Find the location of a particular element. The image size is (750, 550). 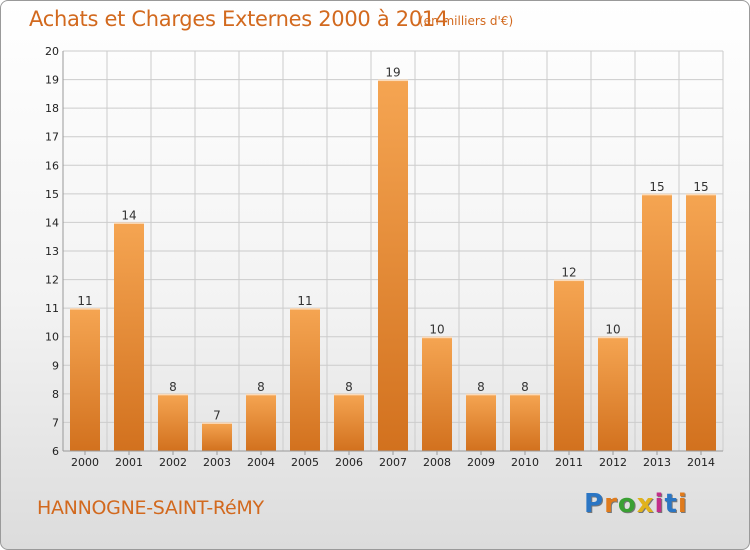

logo-letter: r is located at coordinates (611, 504).